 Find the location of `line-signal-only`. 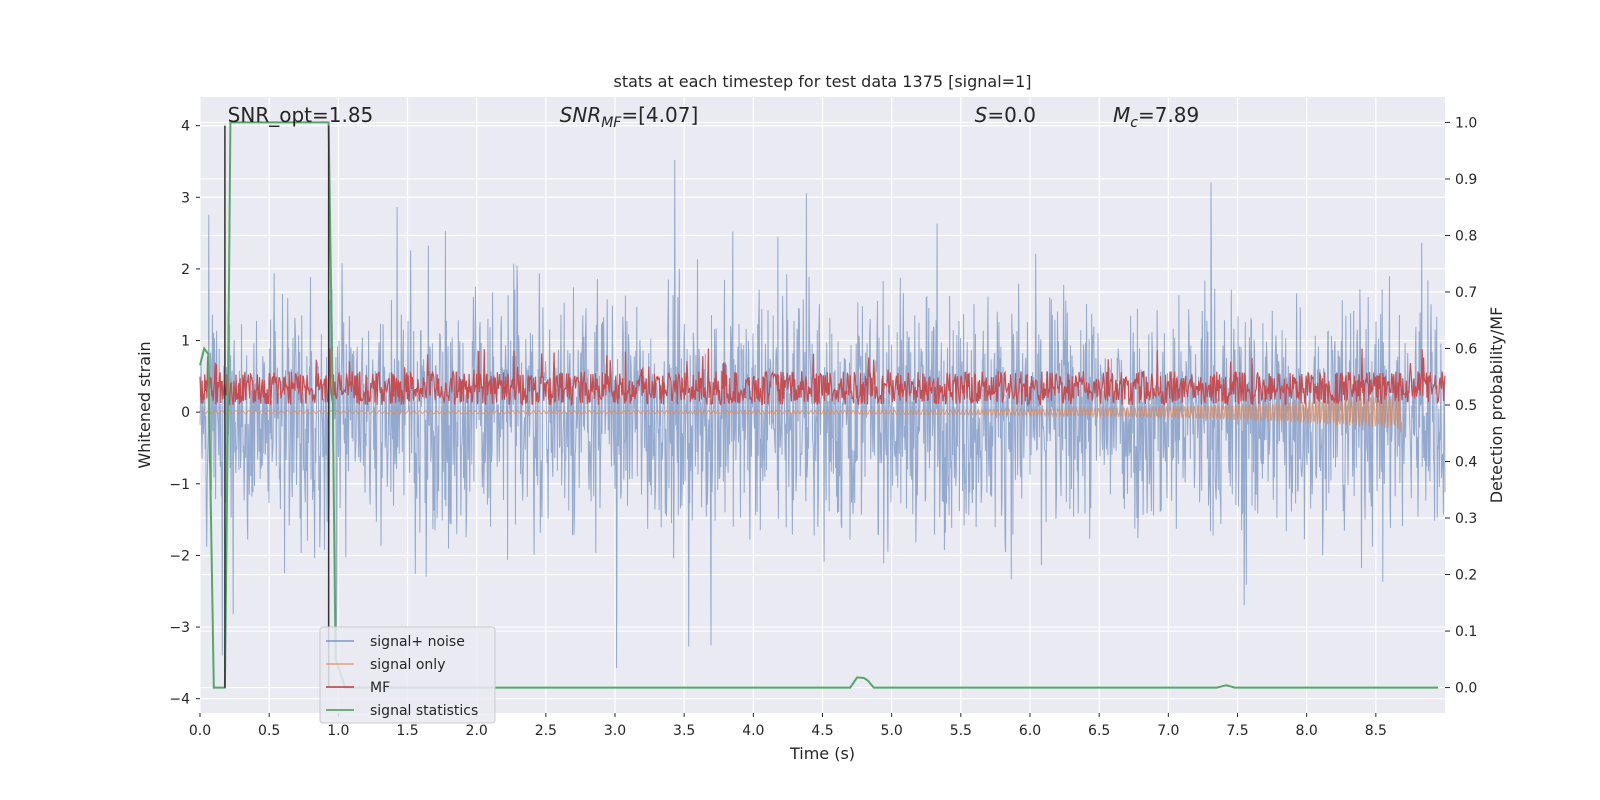

line-signal-only is located at coordinates (800, 414).